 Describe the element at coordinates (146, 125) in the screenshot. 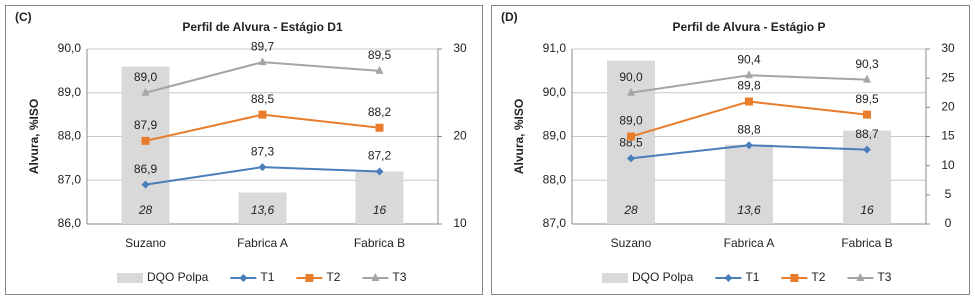

I see `value-label: 87,9` at that location.